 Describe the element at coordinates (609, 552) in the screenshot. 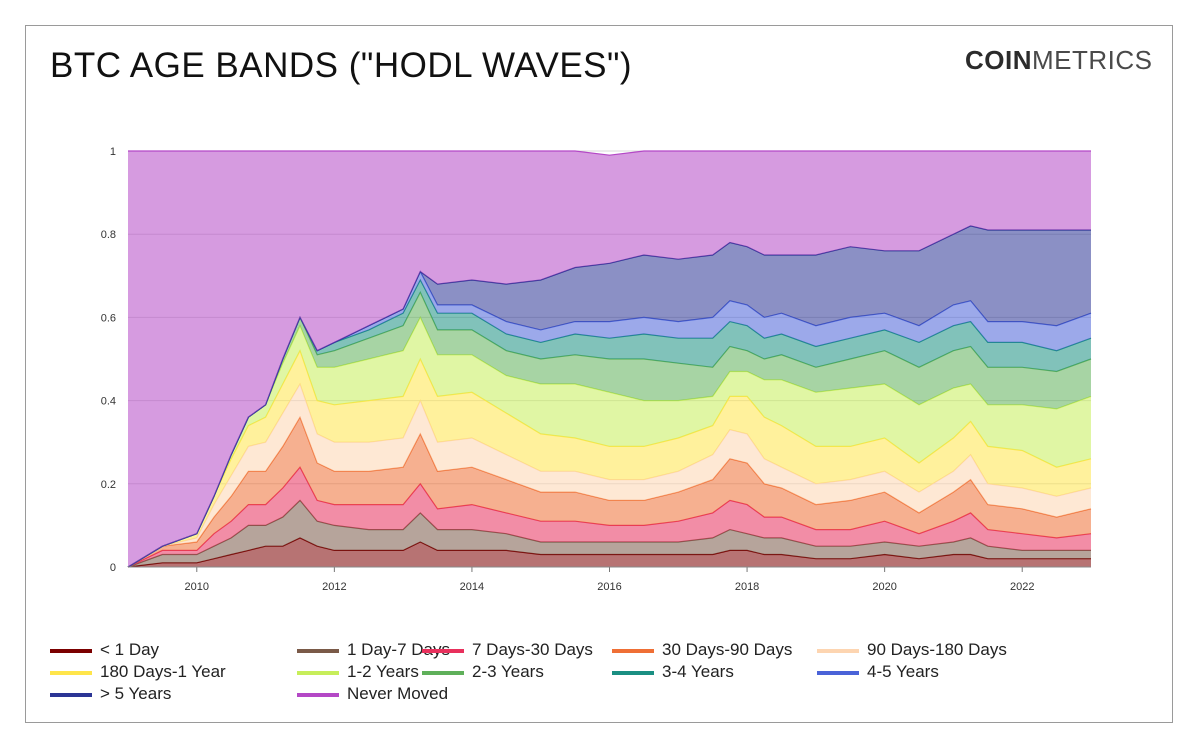

I see `area-1-day` at that location.